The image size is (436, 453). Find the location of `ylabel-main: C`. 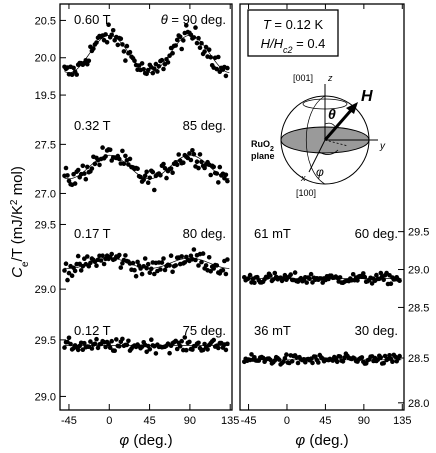

ylabel-main: C is located at coordinates (17, 272).